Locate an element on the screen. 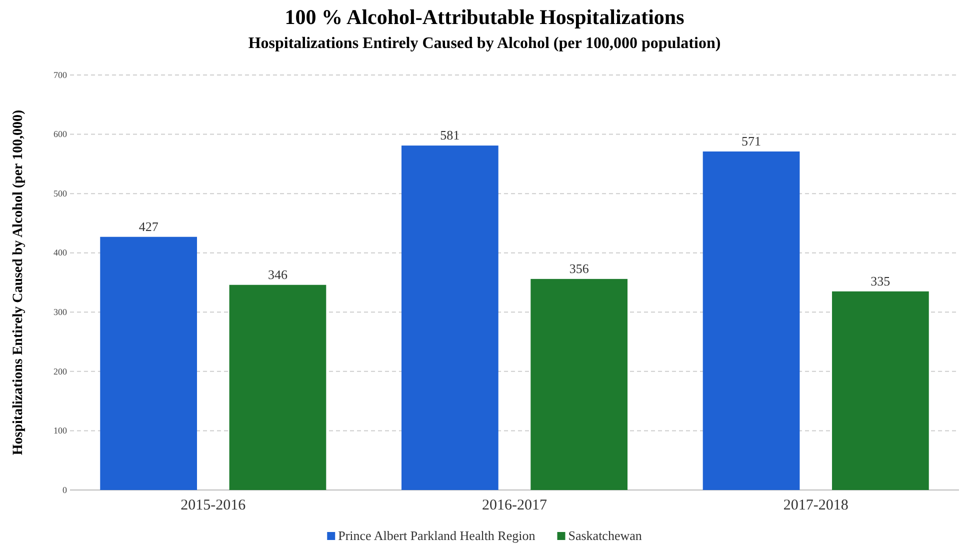 This screenshot has height=548, width=969. x-tick-label: 2017-2018 is located at coordinates (815, 506).